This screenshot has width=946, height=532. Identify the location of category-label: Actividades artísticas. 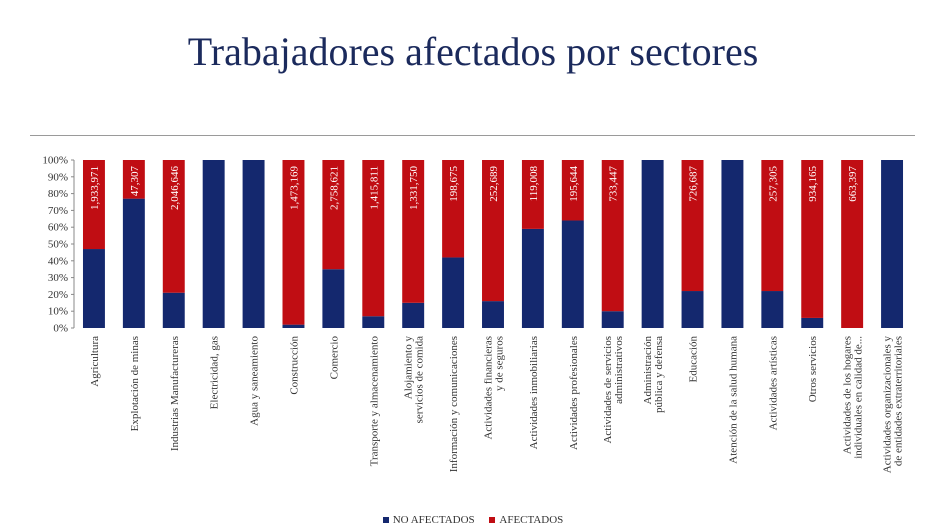
(773, 383).